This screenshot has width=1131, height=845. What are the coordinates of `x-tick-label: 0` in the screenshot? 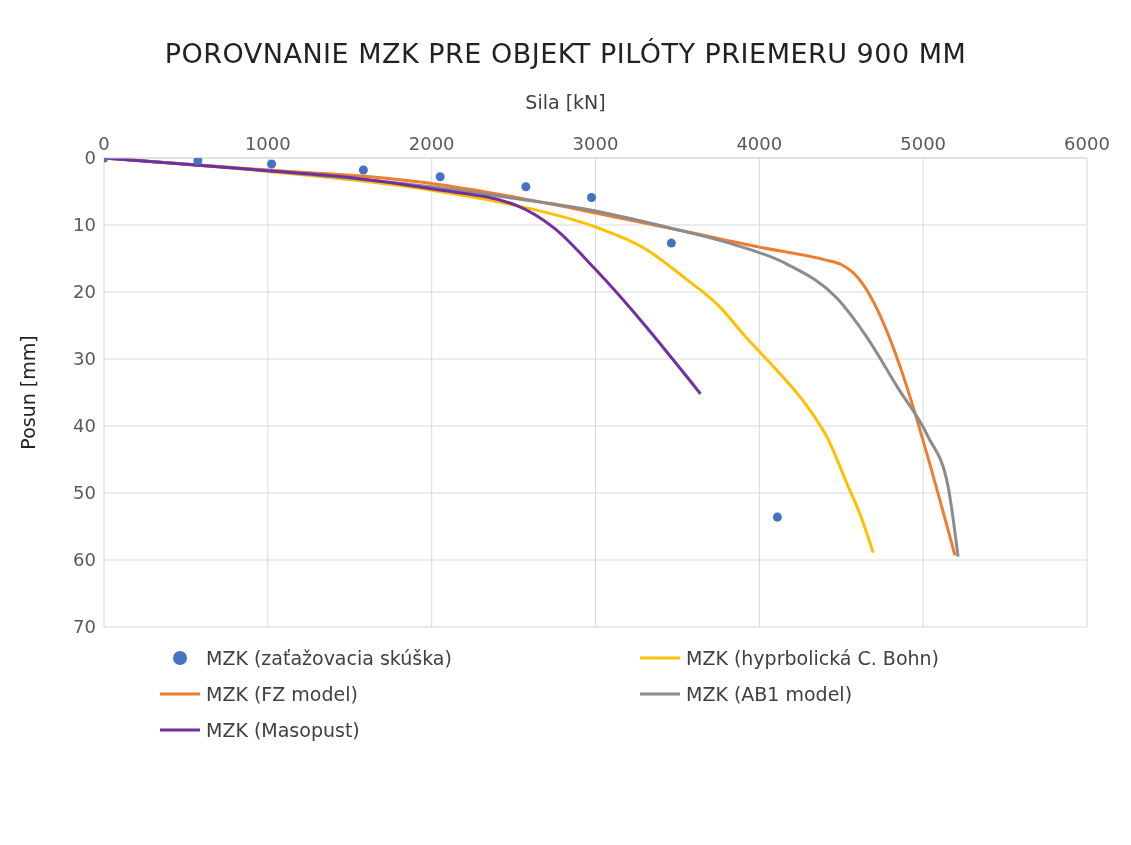 It's located at (104, 143).